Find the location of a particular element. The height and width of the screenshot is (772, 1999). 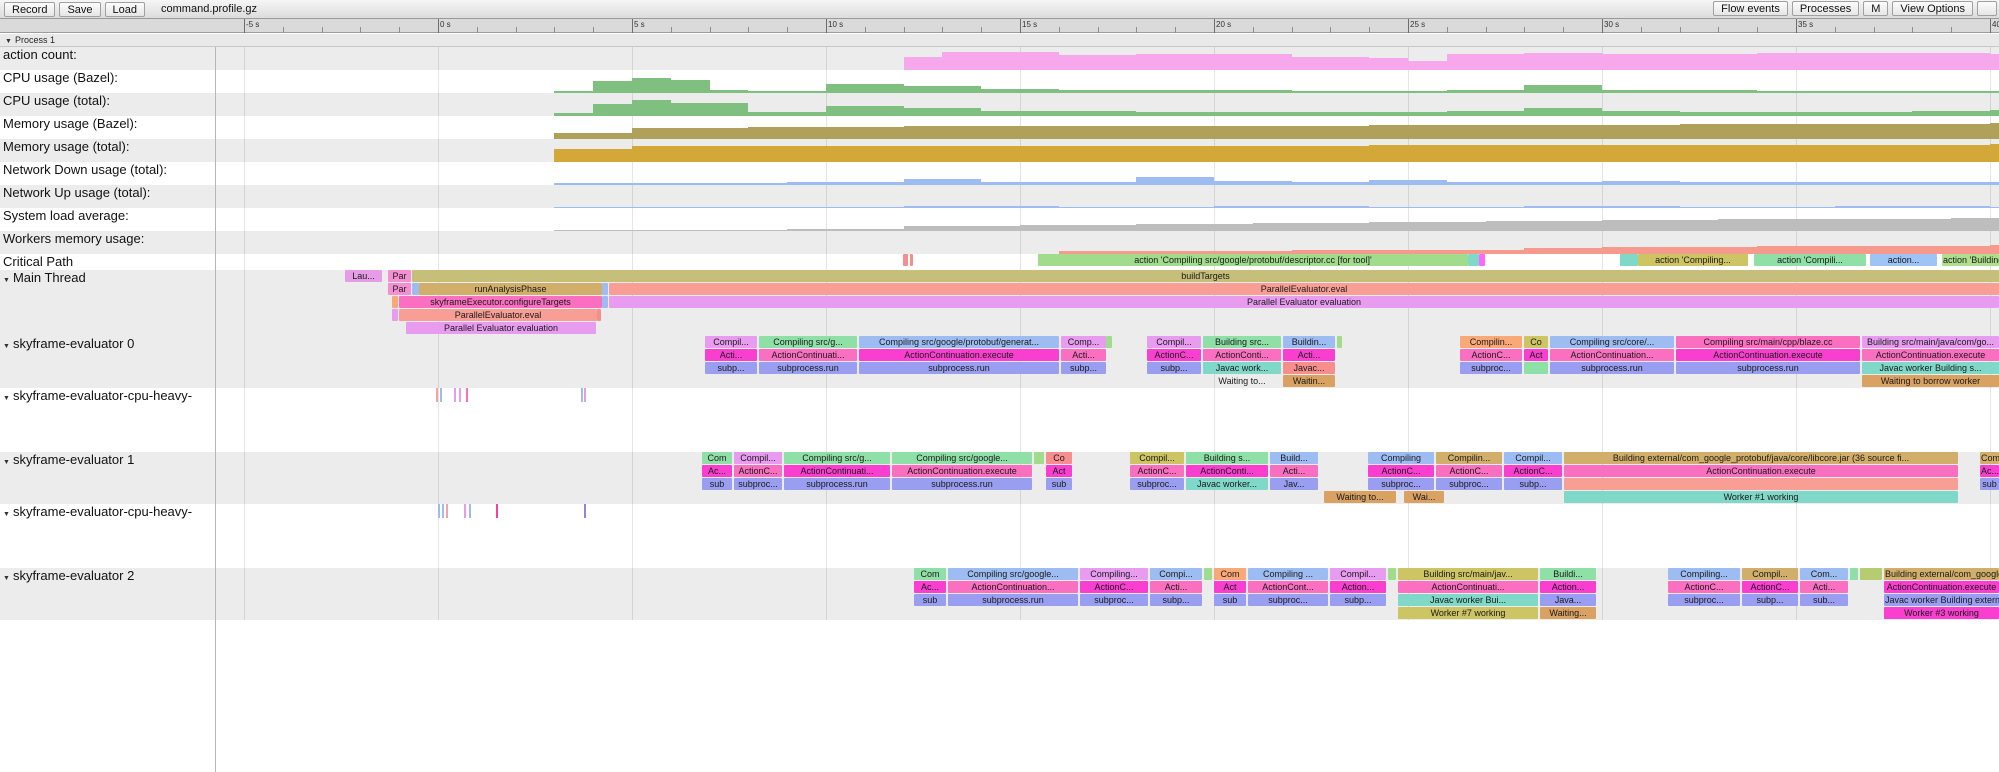

track-label-sfe0: ▼ skyframe-evaluator 0 is located at coordinates (107, 362).